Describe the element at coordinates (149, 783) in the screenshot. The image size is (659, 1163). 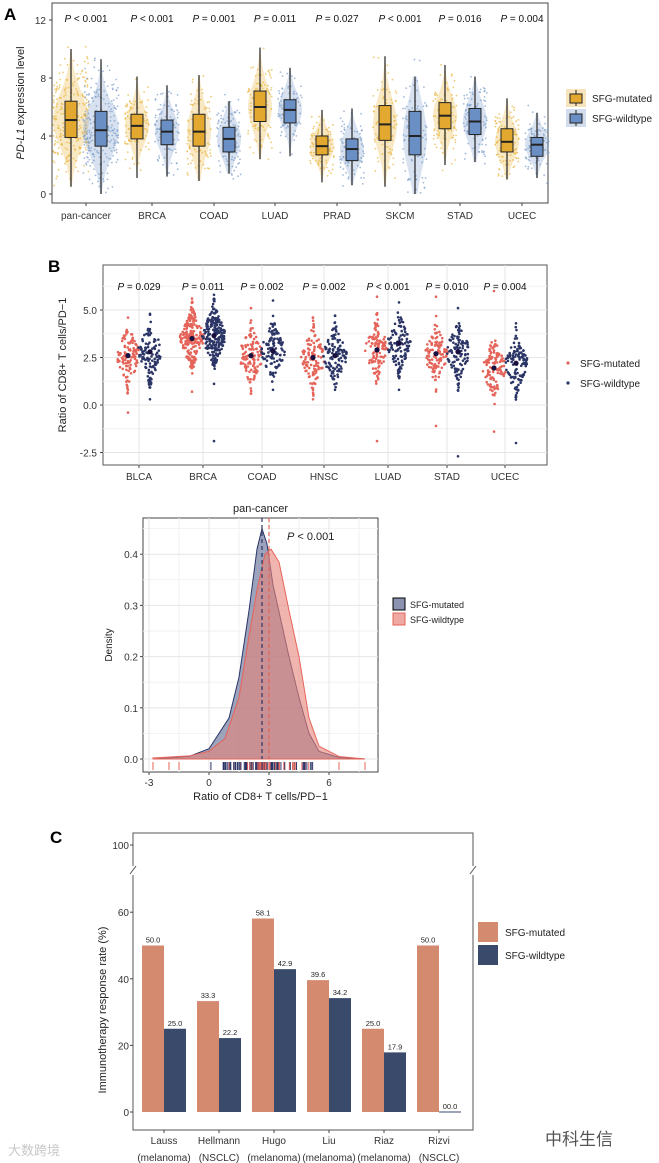
I see `x-tick-label: -3` at that location.